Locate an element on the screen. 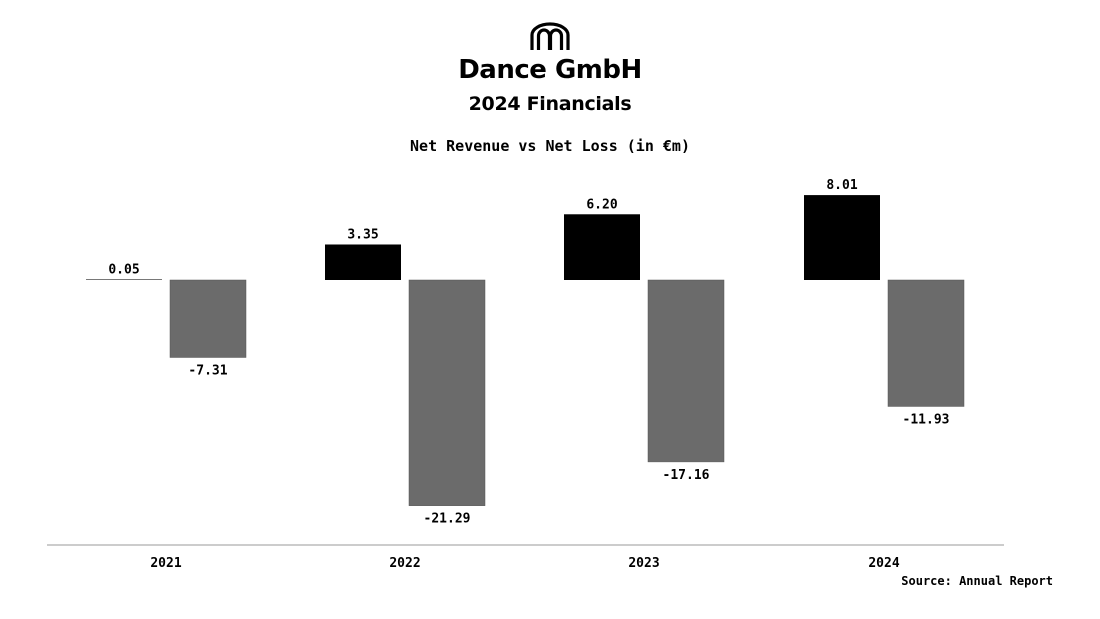 Image resolution: width=1100 pixels, height=619 pixels. x-tick-label-2022: 2022 is located at coordinates (404, 563).